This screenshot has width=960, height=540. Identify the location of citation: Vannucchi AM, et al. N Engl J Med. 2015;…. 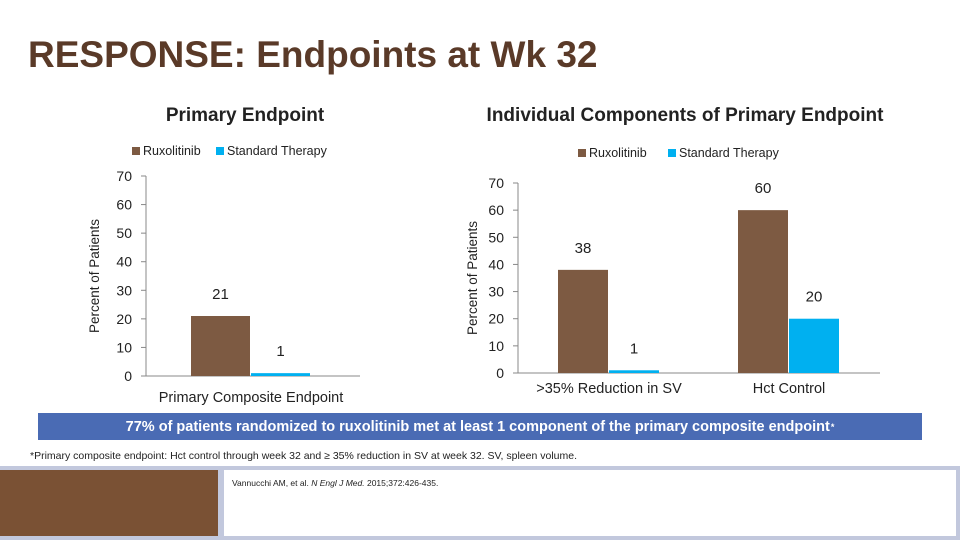
(335, 483).